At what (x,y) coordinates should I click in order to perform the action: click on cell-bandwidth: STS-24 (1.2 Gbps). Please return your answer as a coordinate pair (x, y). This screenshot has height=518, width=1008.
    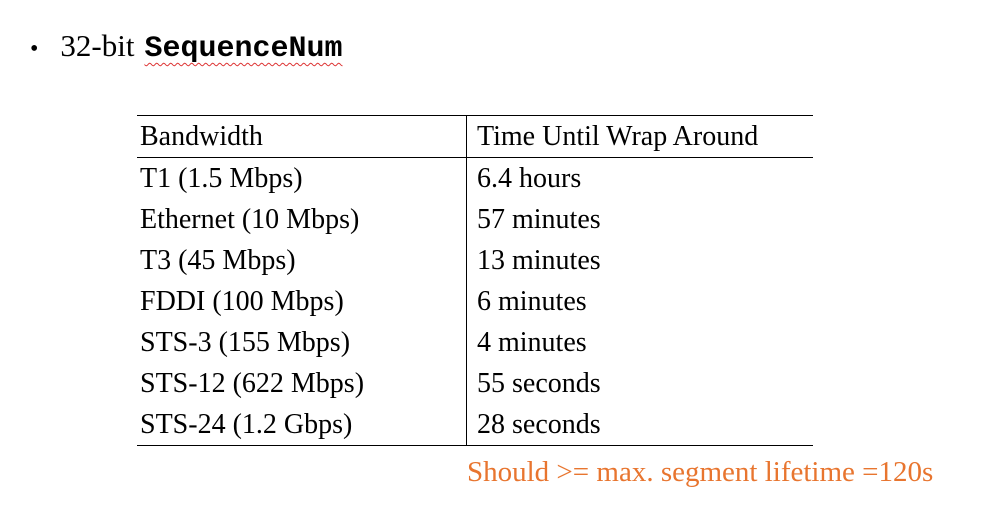
    Looking at the image, I should click on (246, 424).